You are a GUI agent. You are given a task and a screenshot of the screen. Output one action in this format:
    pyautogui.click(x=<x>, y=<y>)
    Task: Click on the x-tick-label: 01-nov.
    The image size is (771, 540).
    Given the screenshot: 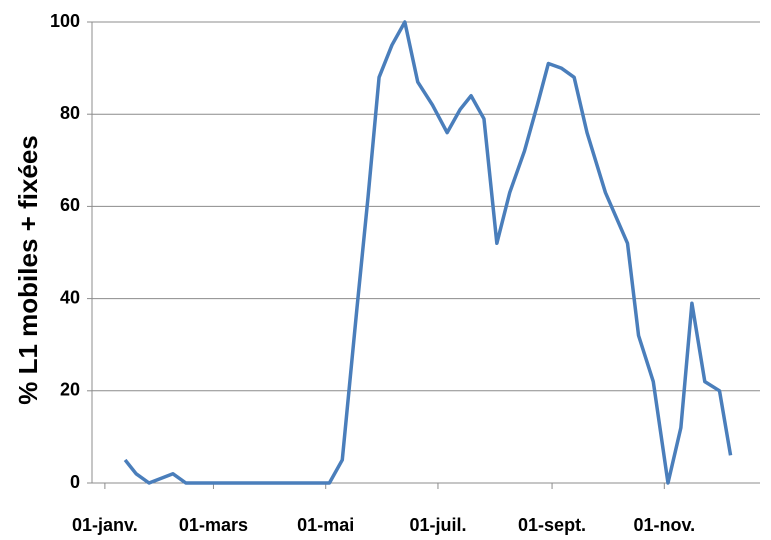 What is the action you would take?
    pyautogui.click(x=664, y=525)
    